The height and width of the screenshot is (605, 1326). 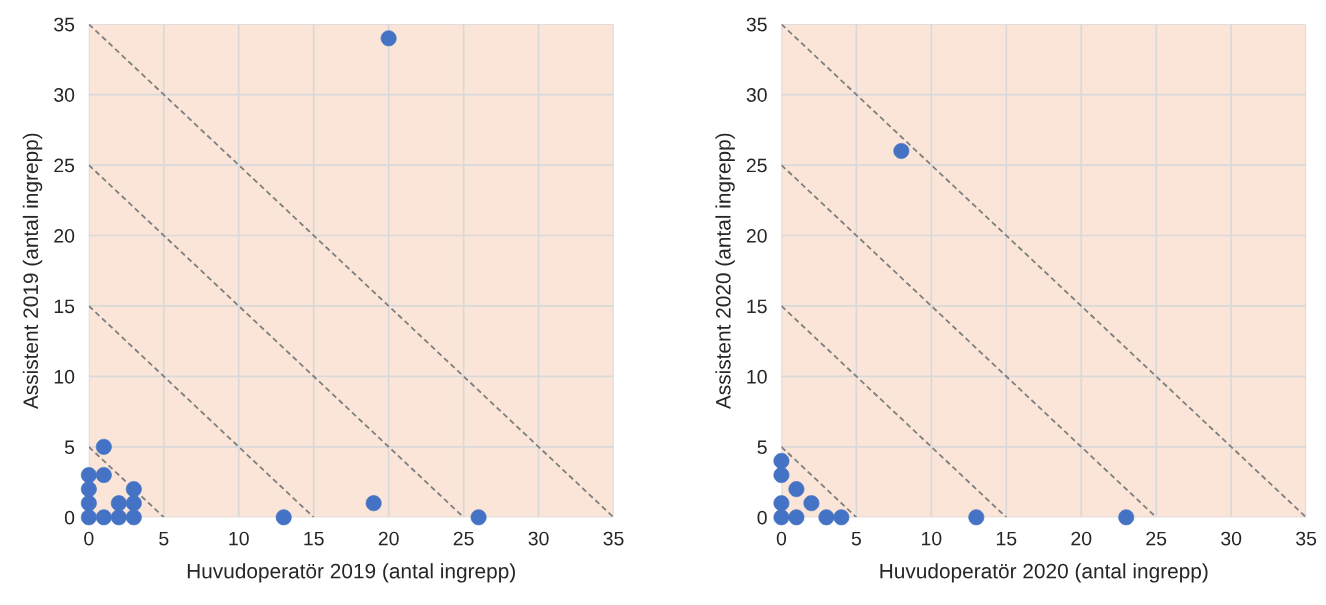 What do you see at coordinates (351, 573) in the screenshot?
I see `x-axis-title: Huvudoperatör 2019 (antal ingrepp)` at bounding box center [351, 573].